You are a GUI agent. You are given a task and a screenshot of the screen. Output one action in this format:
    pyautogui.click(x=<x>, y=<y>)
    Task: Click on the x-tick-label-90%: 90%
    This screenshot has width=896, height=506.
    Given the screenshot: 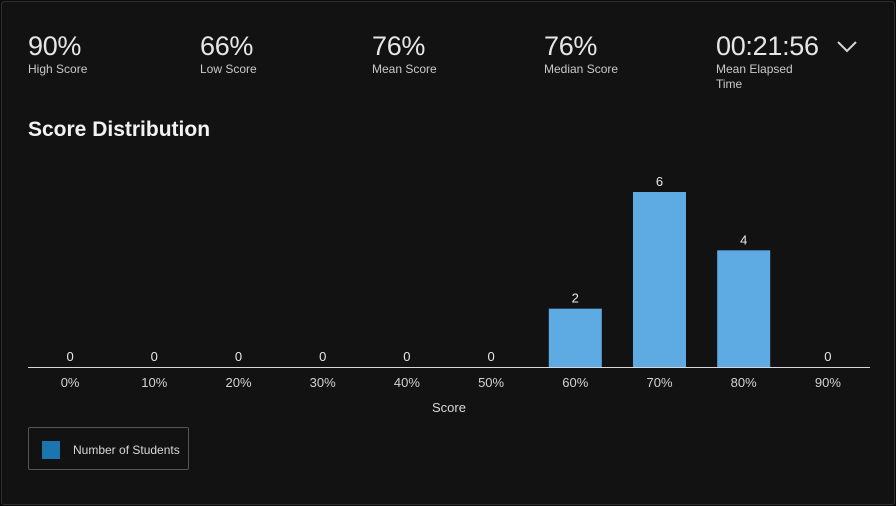 What is the action you would take?
    pyautogui.click(x=828, y=382)
    